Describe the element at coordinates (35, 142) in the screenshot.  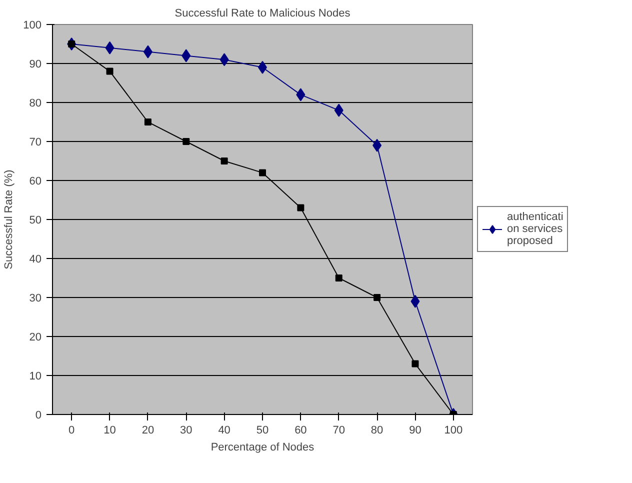
I see `y-tick-label: 70` at that location.